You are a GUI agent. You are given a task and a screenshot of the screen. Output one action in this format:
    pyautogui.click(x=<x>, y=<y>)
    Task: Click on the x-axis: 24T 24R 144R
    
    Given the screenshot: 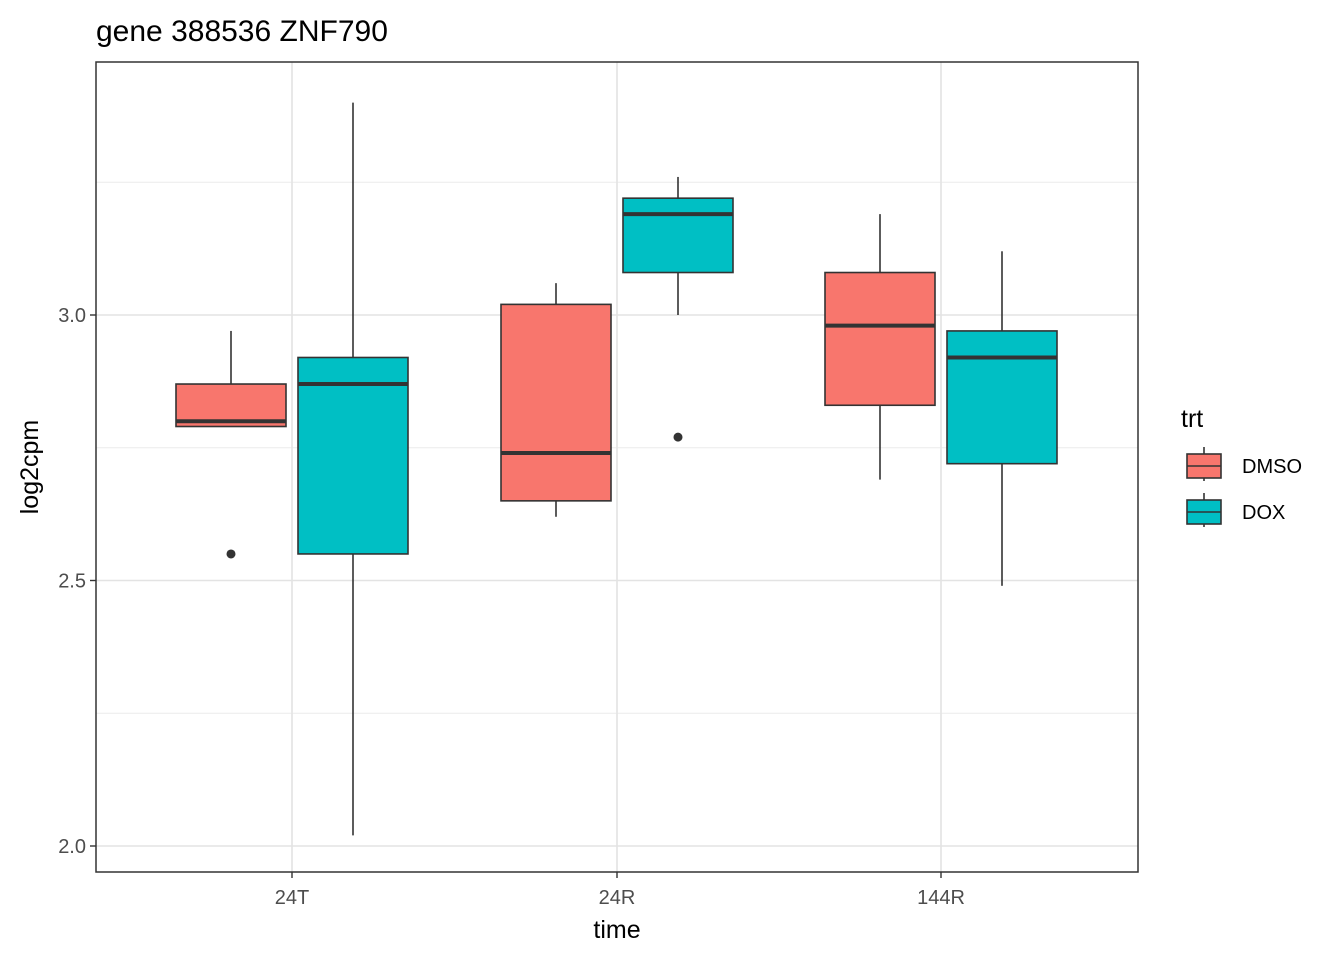 What is the action you would take?
    pyautogui.click(x=620, y=890)
    